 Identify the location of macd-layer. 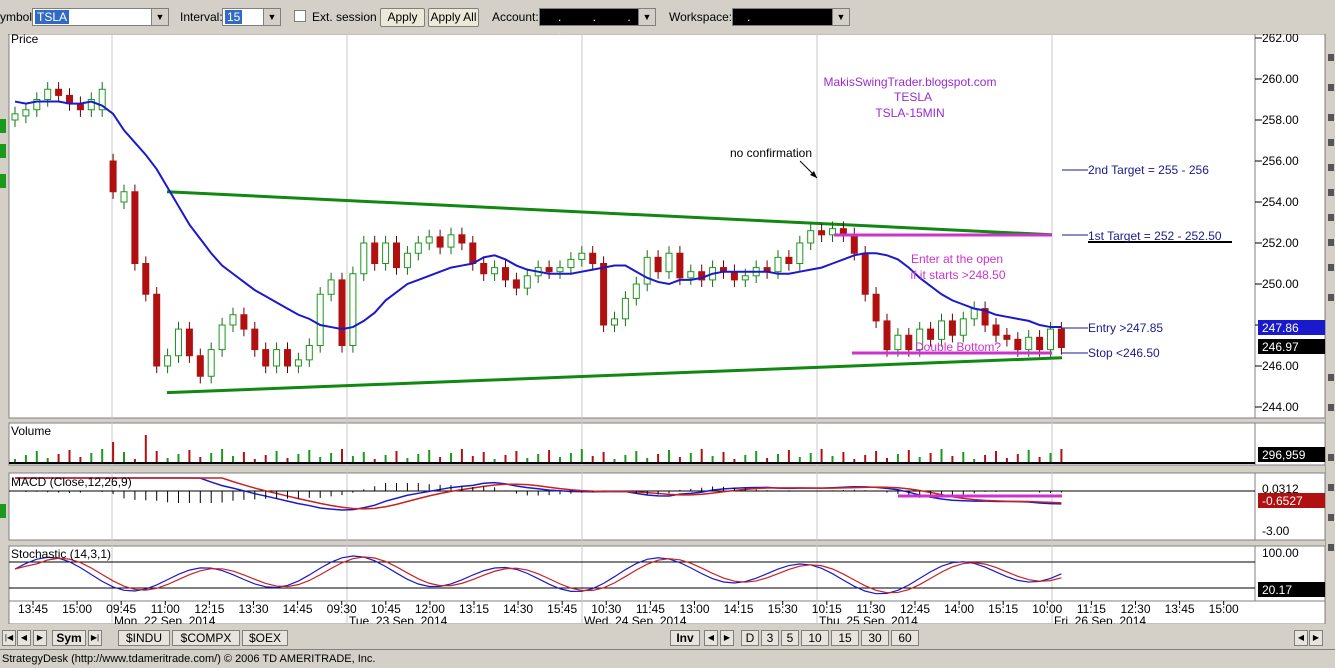
(632, 494).